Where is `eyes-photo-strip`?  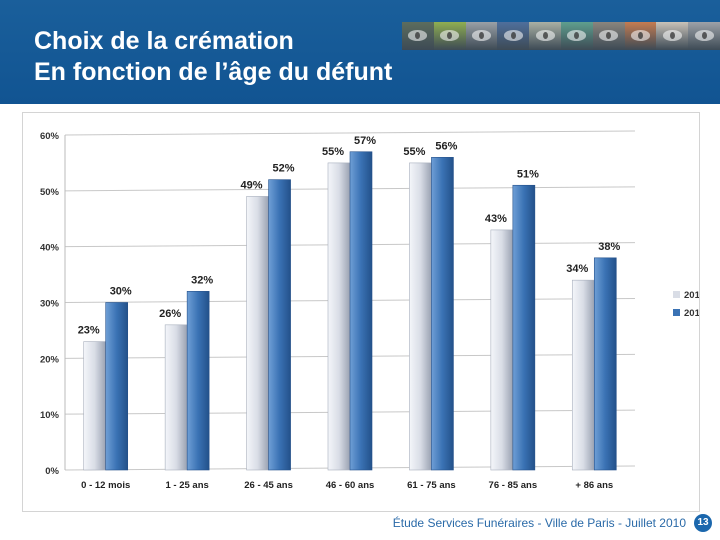
eyes-photo-strip is located at coordinates (561, 36).